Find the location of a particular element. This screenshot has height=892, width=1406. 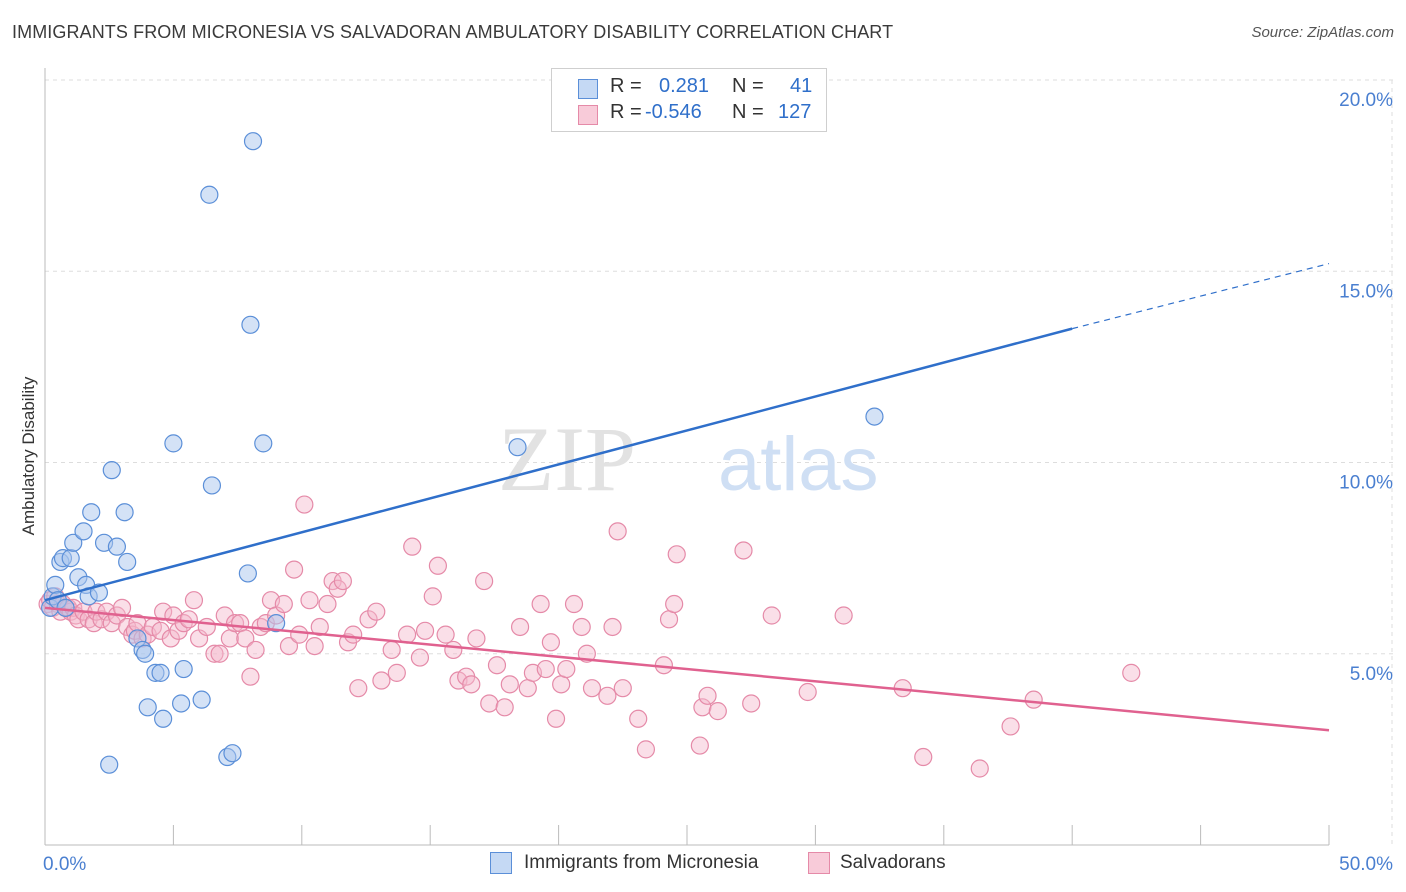

y-tick-label: 15.0% is located at coordinates (1366, 291).